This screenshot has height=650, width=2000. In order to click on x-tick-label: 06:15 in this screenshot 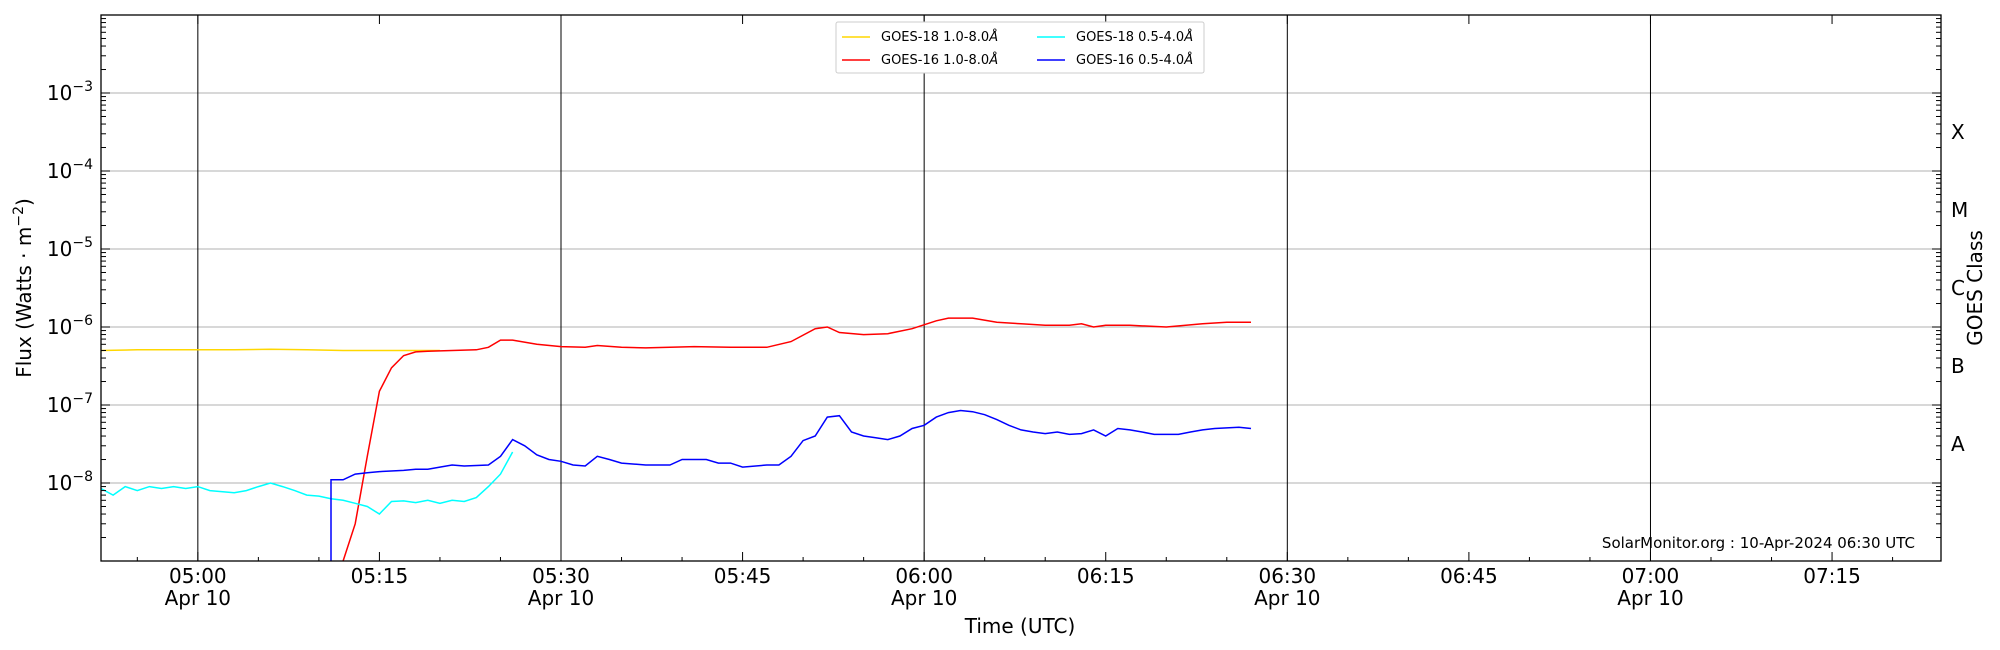, I will do `click(1106, 576)`.